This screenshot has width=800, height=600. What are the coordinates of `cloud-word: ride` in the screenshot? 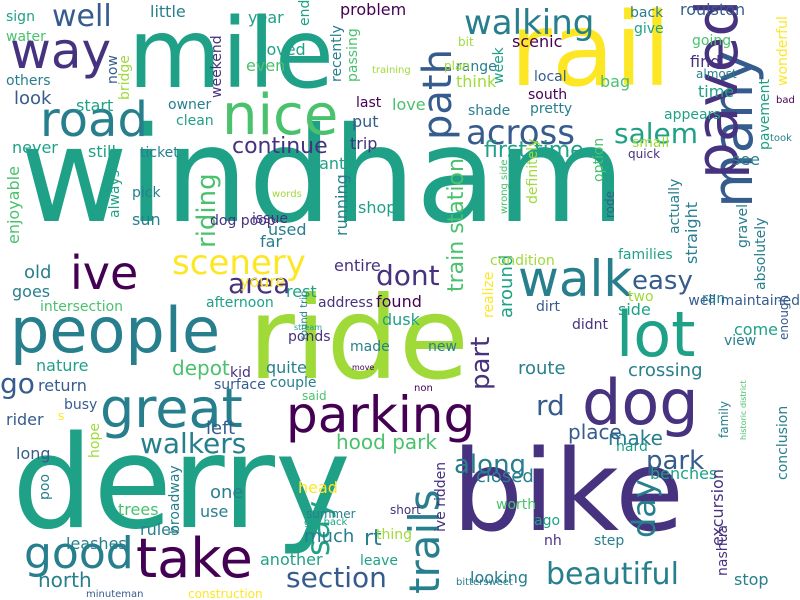 It's located at (359, 338).